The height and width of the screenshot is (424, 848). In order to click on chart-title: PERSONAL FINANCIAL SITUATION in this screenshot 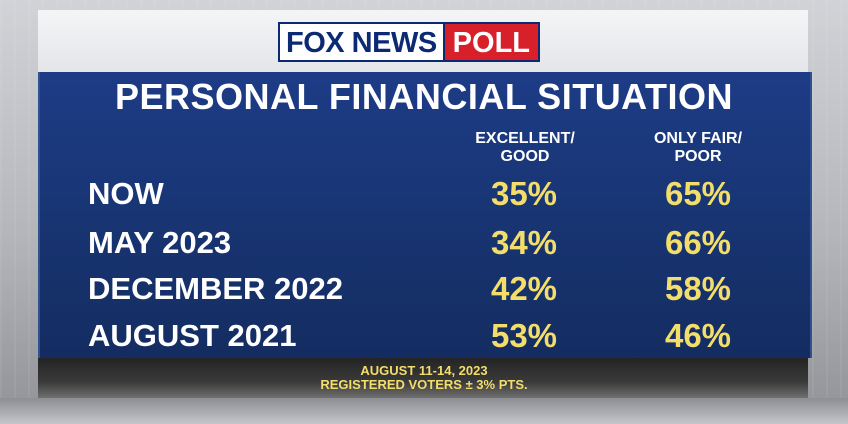, I will do `click(424, 96)`.